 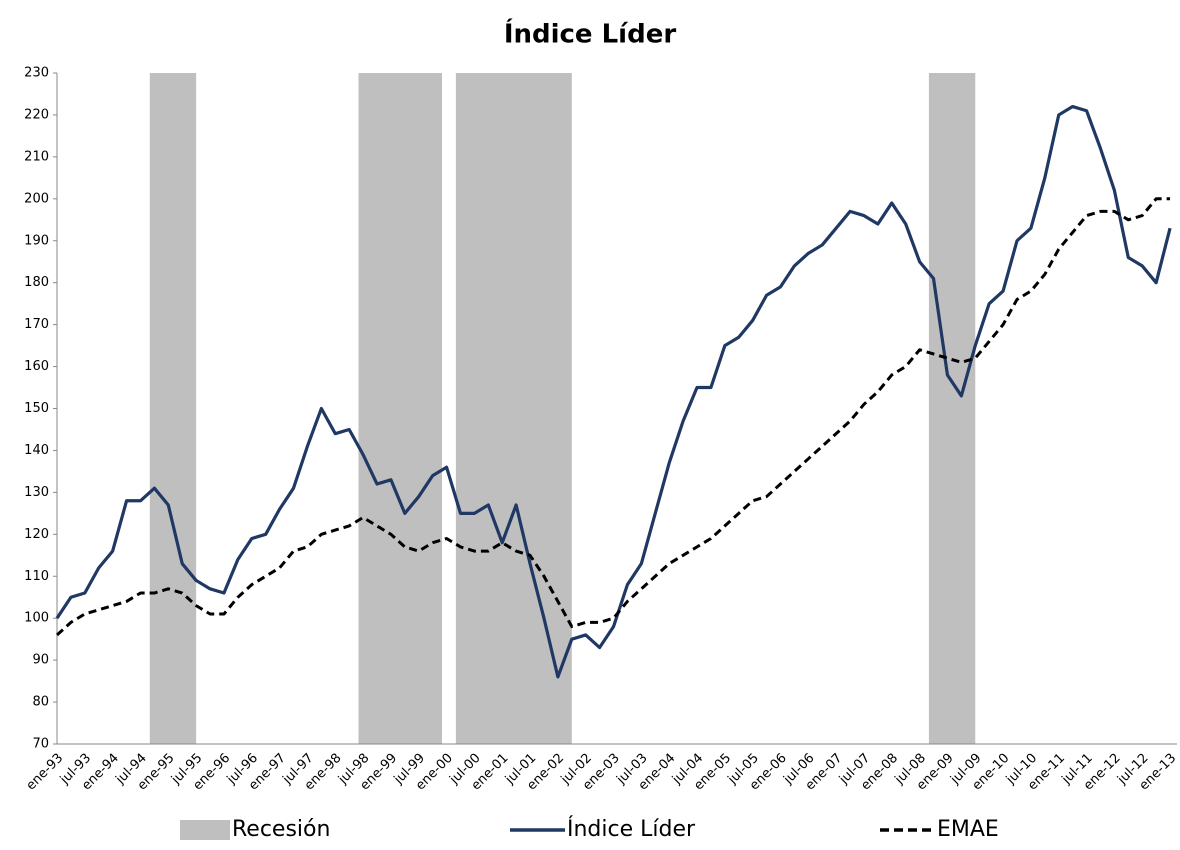 What do you see at coordinates (36, 366) in the screenshot?
I see `y-tick-label: 160` at bounding box center [36, 366].